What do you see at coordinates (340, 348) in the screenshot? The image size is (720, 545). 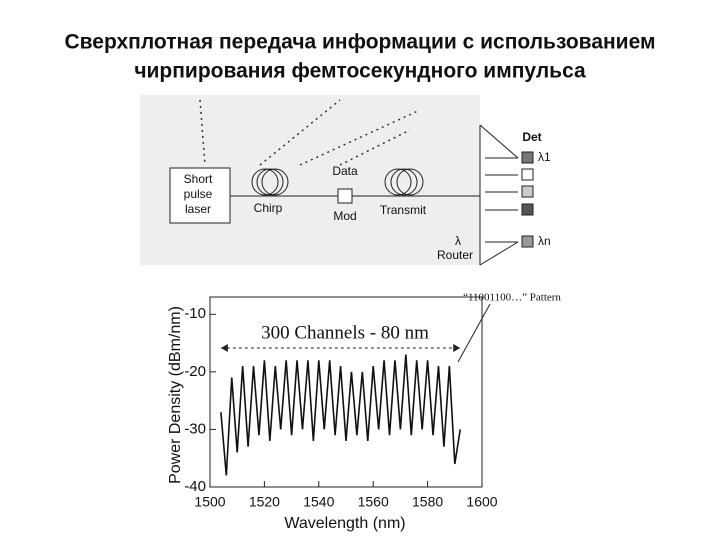 I see `arrow-head` at bounding box center [340, 348].